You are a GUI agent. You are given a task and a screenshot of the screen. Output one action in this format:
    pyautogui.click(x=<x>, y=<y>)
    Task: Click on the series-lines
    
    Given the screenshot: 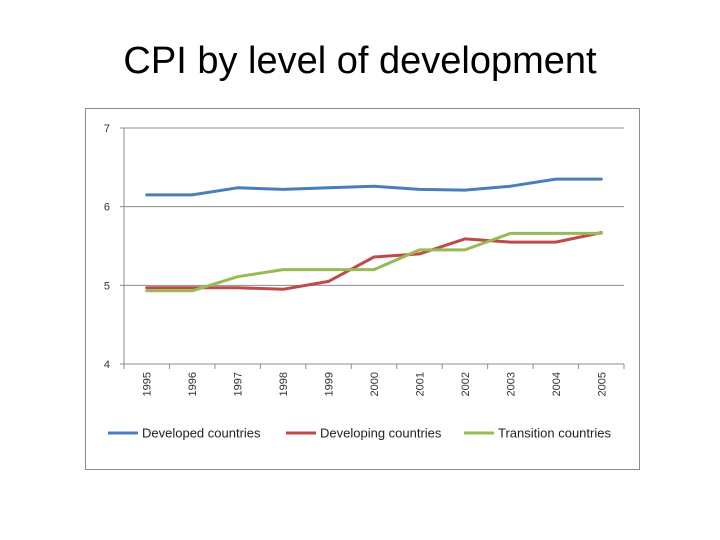 What is the action you would take?
    pyautogui.click(x=374, y=235)
    